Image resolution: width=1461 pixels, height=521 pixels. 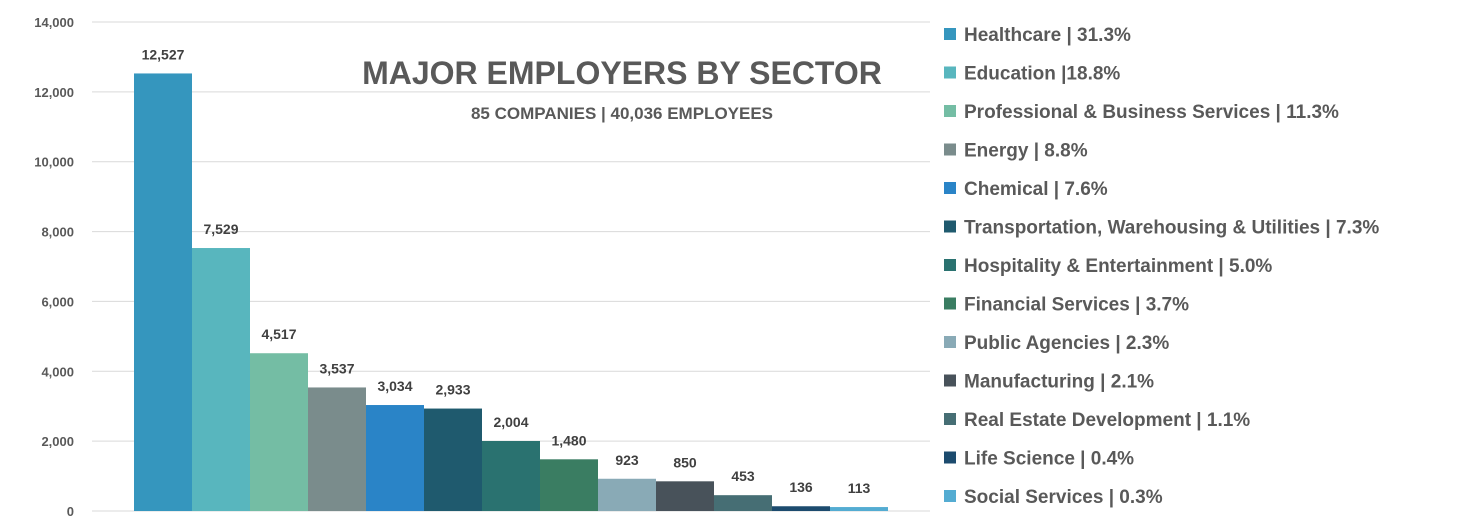 I want to click on data-label: 4,517, so click(x=278, y=334).